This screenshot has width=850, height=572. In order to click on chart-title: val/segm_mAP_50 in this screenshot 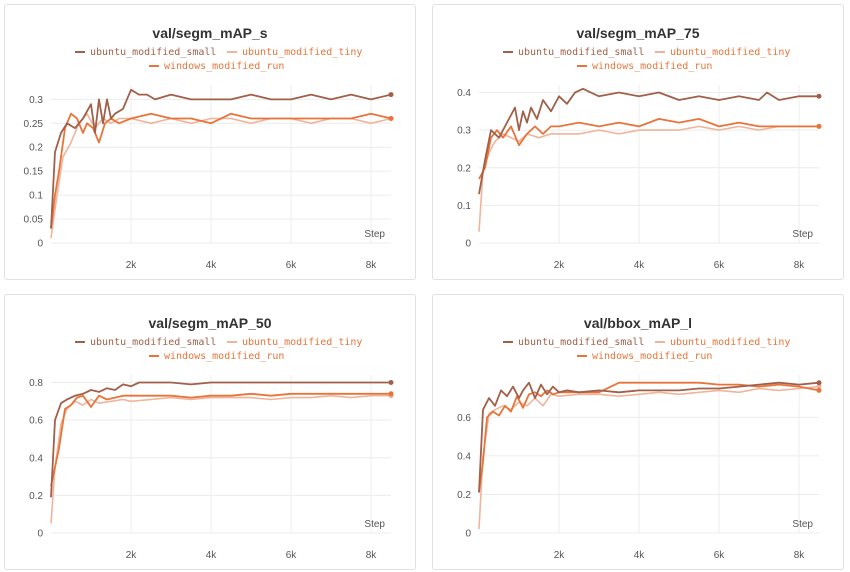, I will do `click(210, 323)`.